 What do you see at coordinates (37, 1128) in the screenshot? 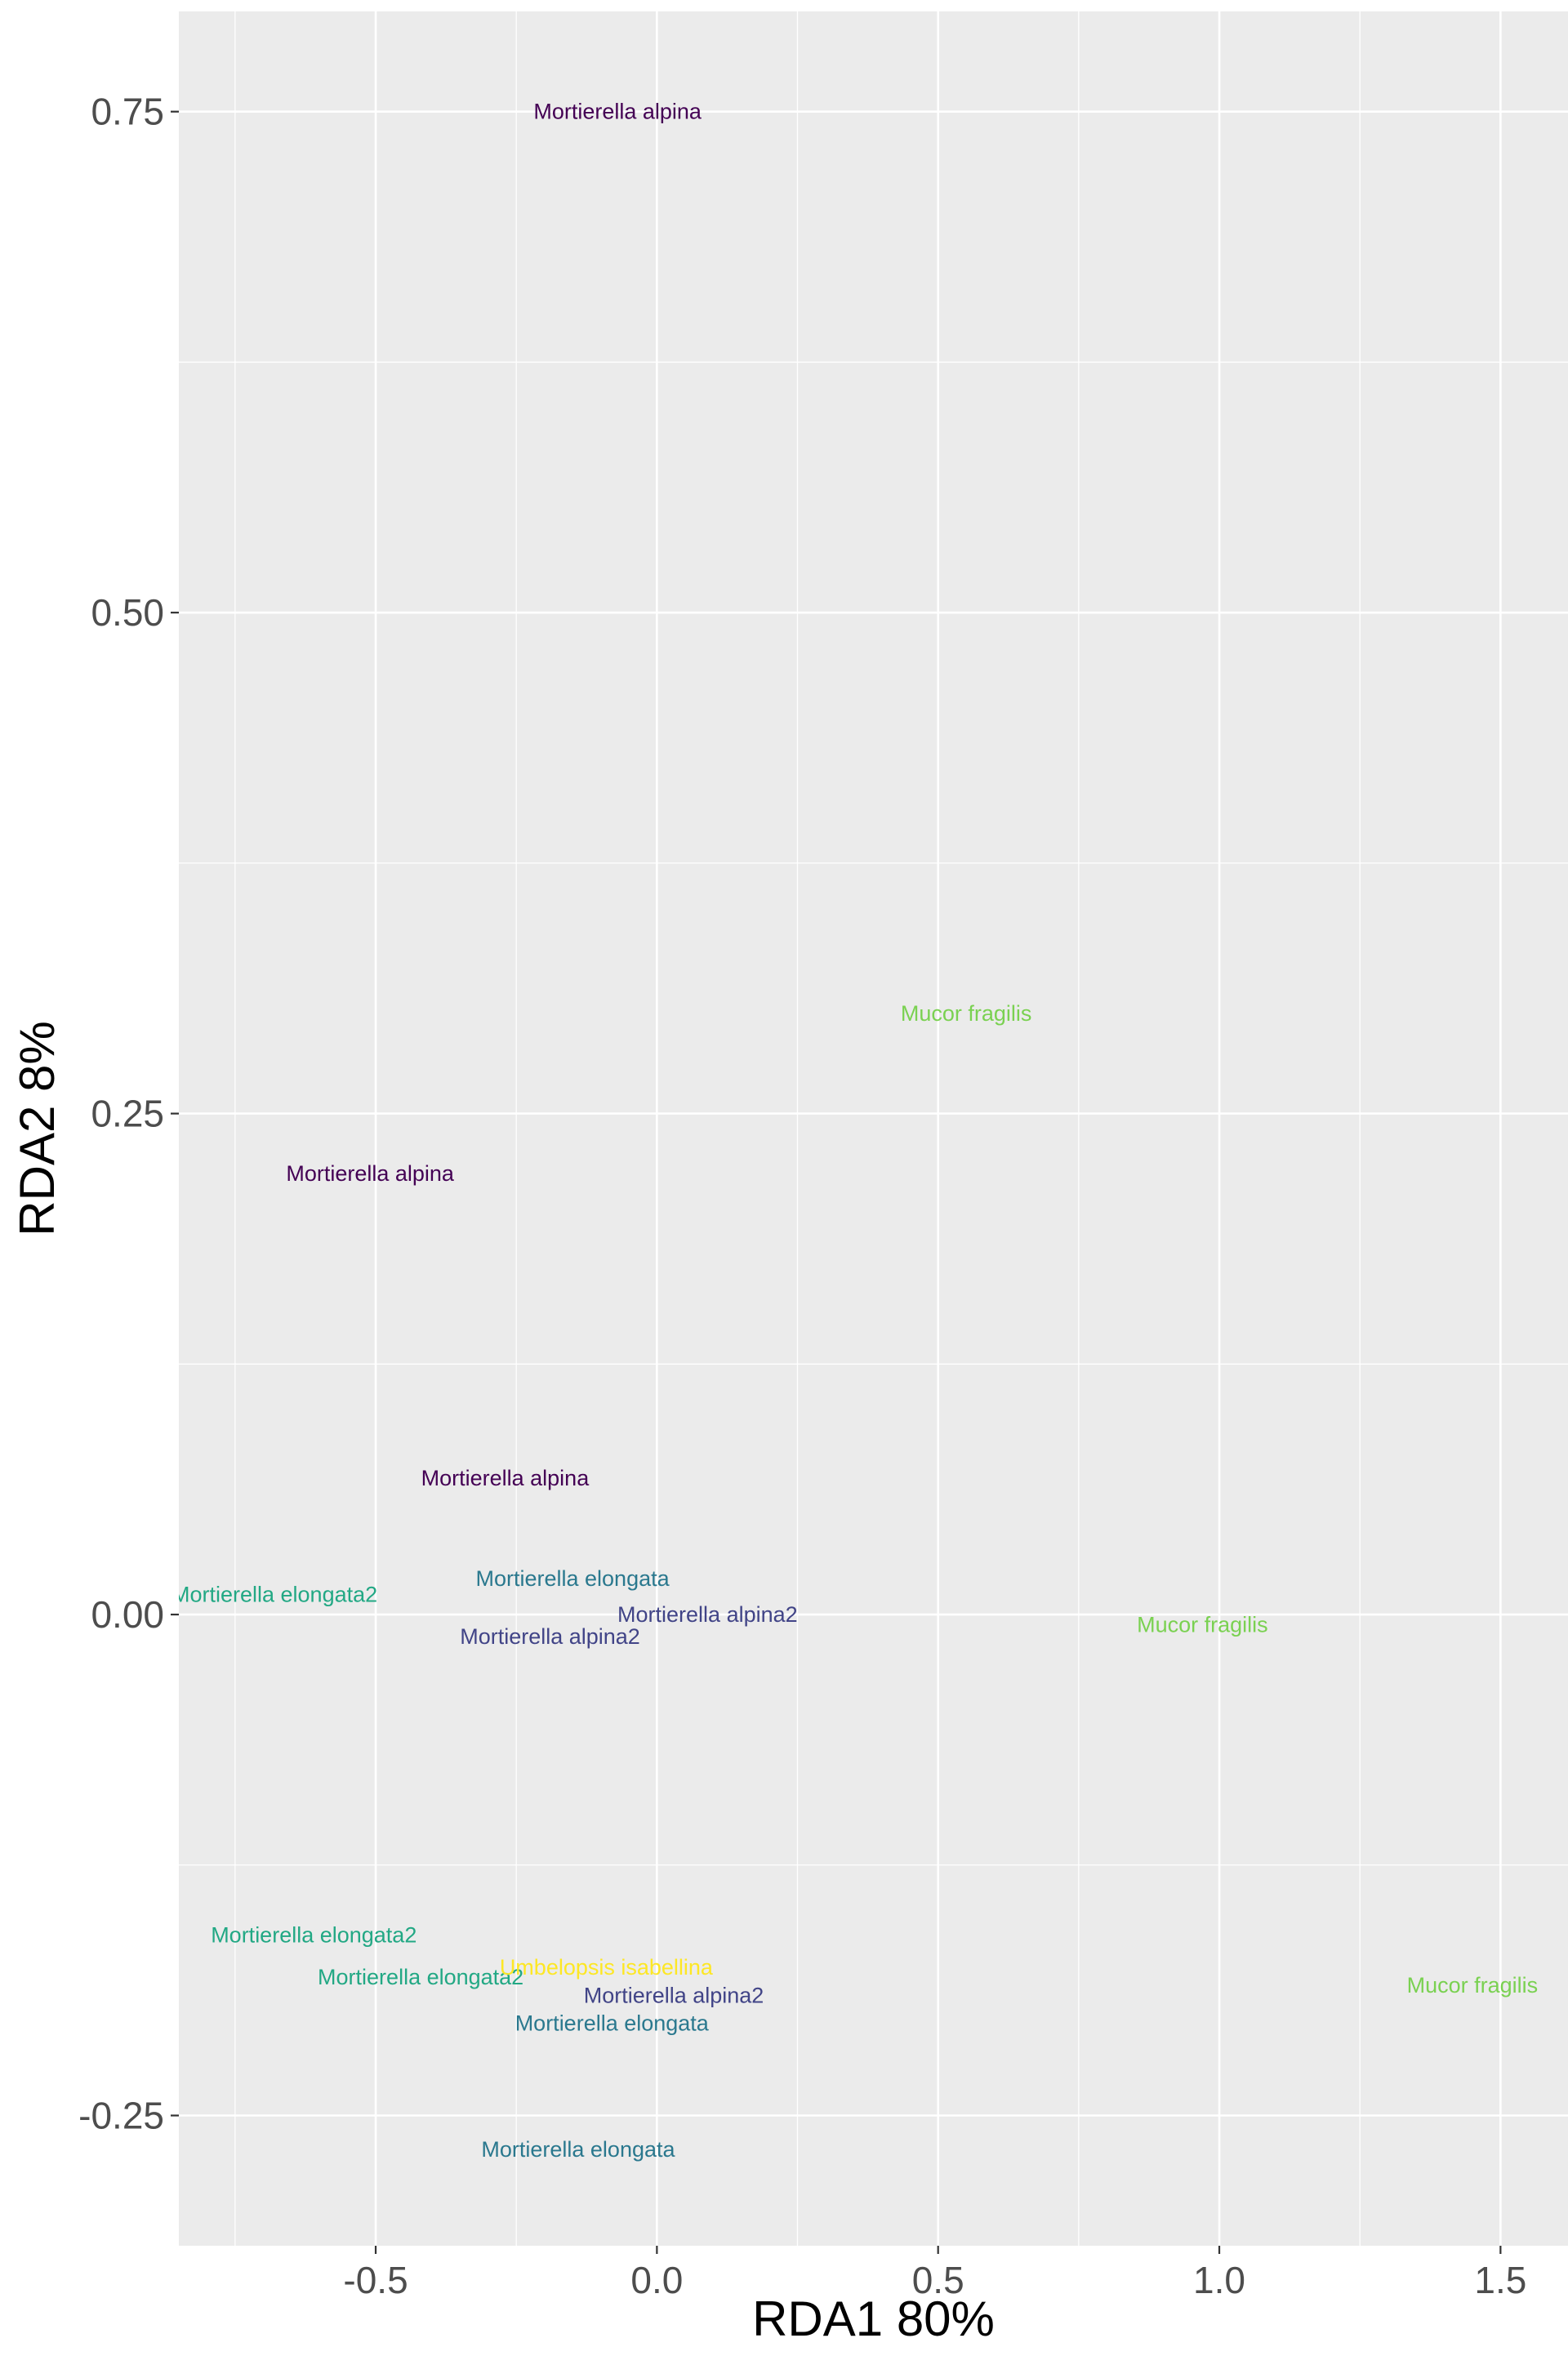
I see `y-axis-title: RDA2 8%` at bounding box center [37, 1128].